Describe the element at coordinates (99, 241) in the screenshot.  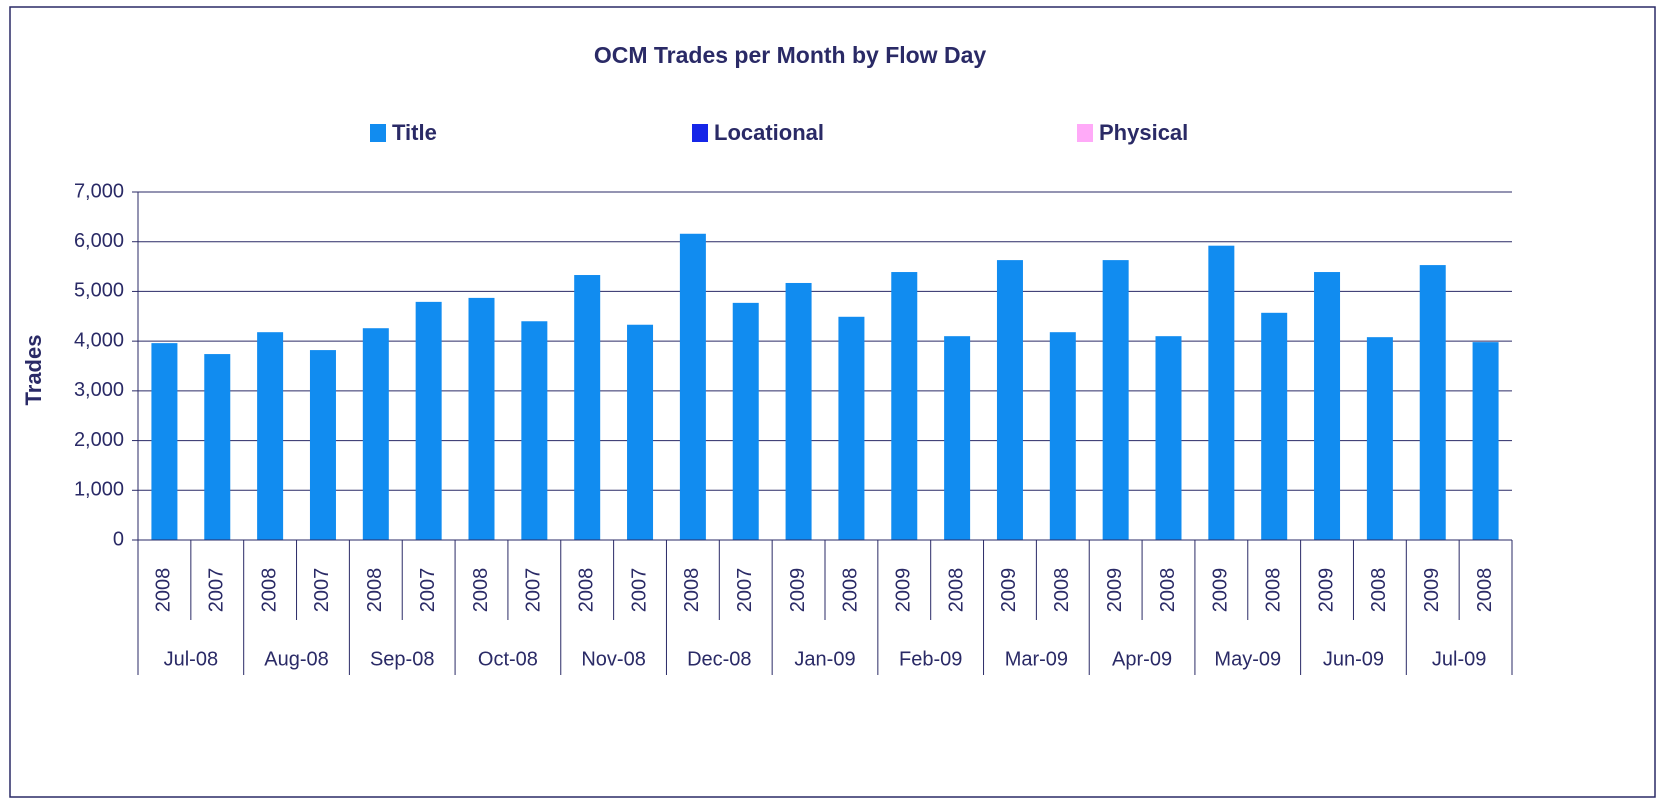
I see `y-tick-label: 6,000` at that location.